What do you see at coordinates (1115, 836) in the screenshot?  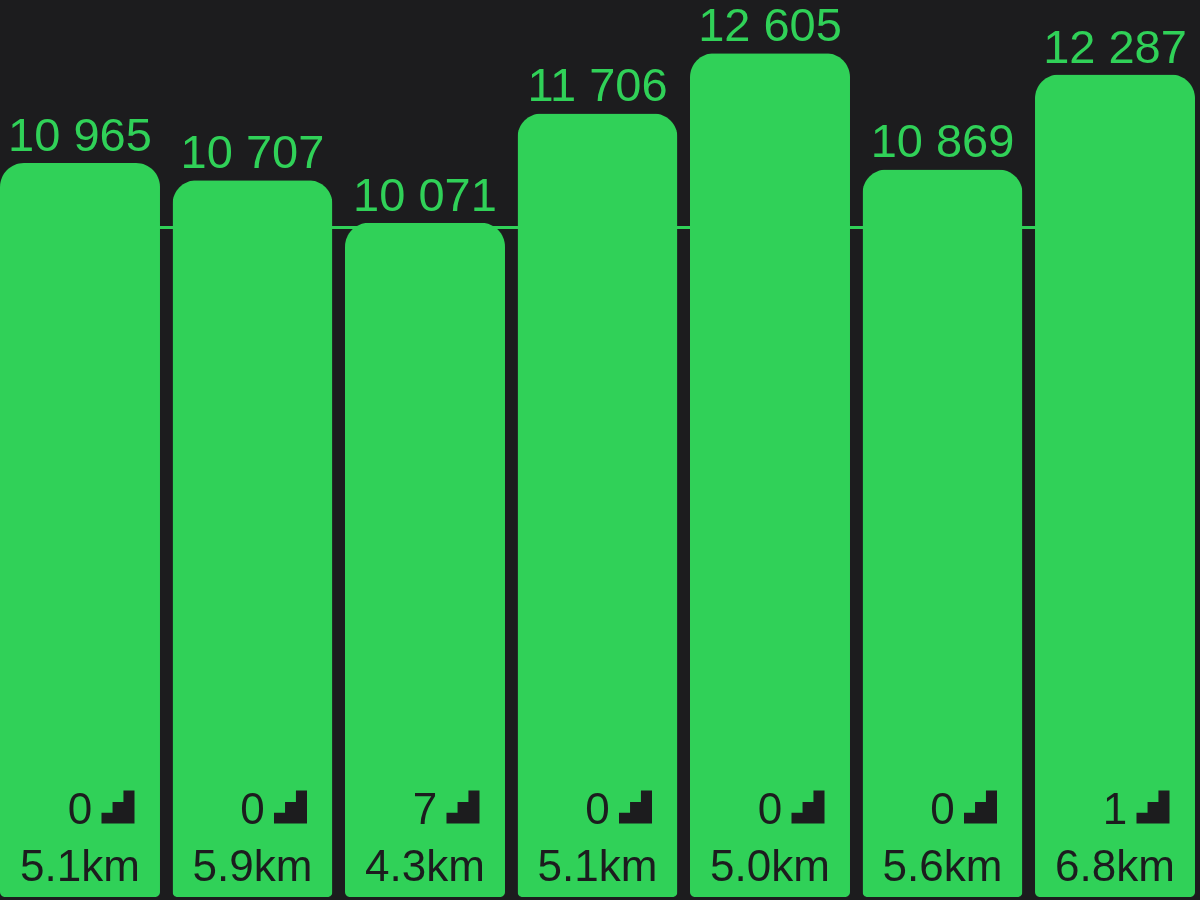 I see `x-tick-label: 1 6.8km` at bounding box center [1115, 836].